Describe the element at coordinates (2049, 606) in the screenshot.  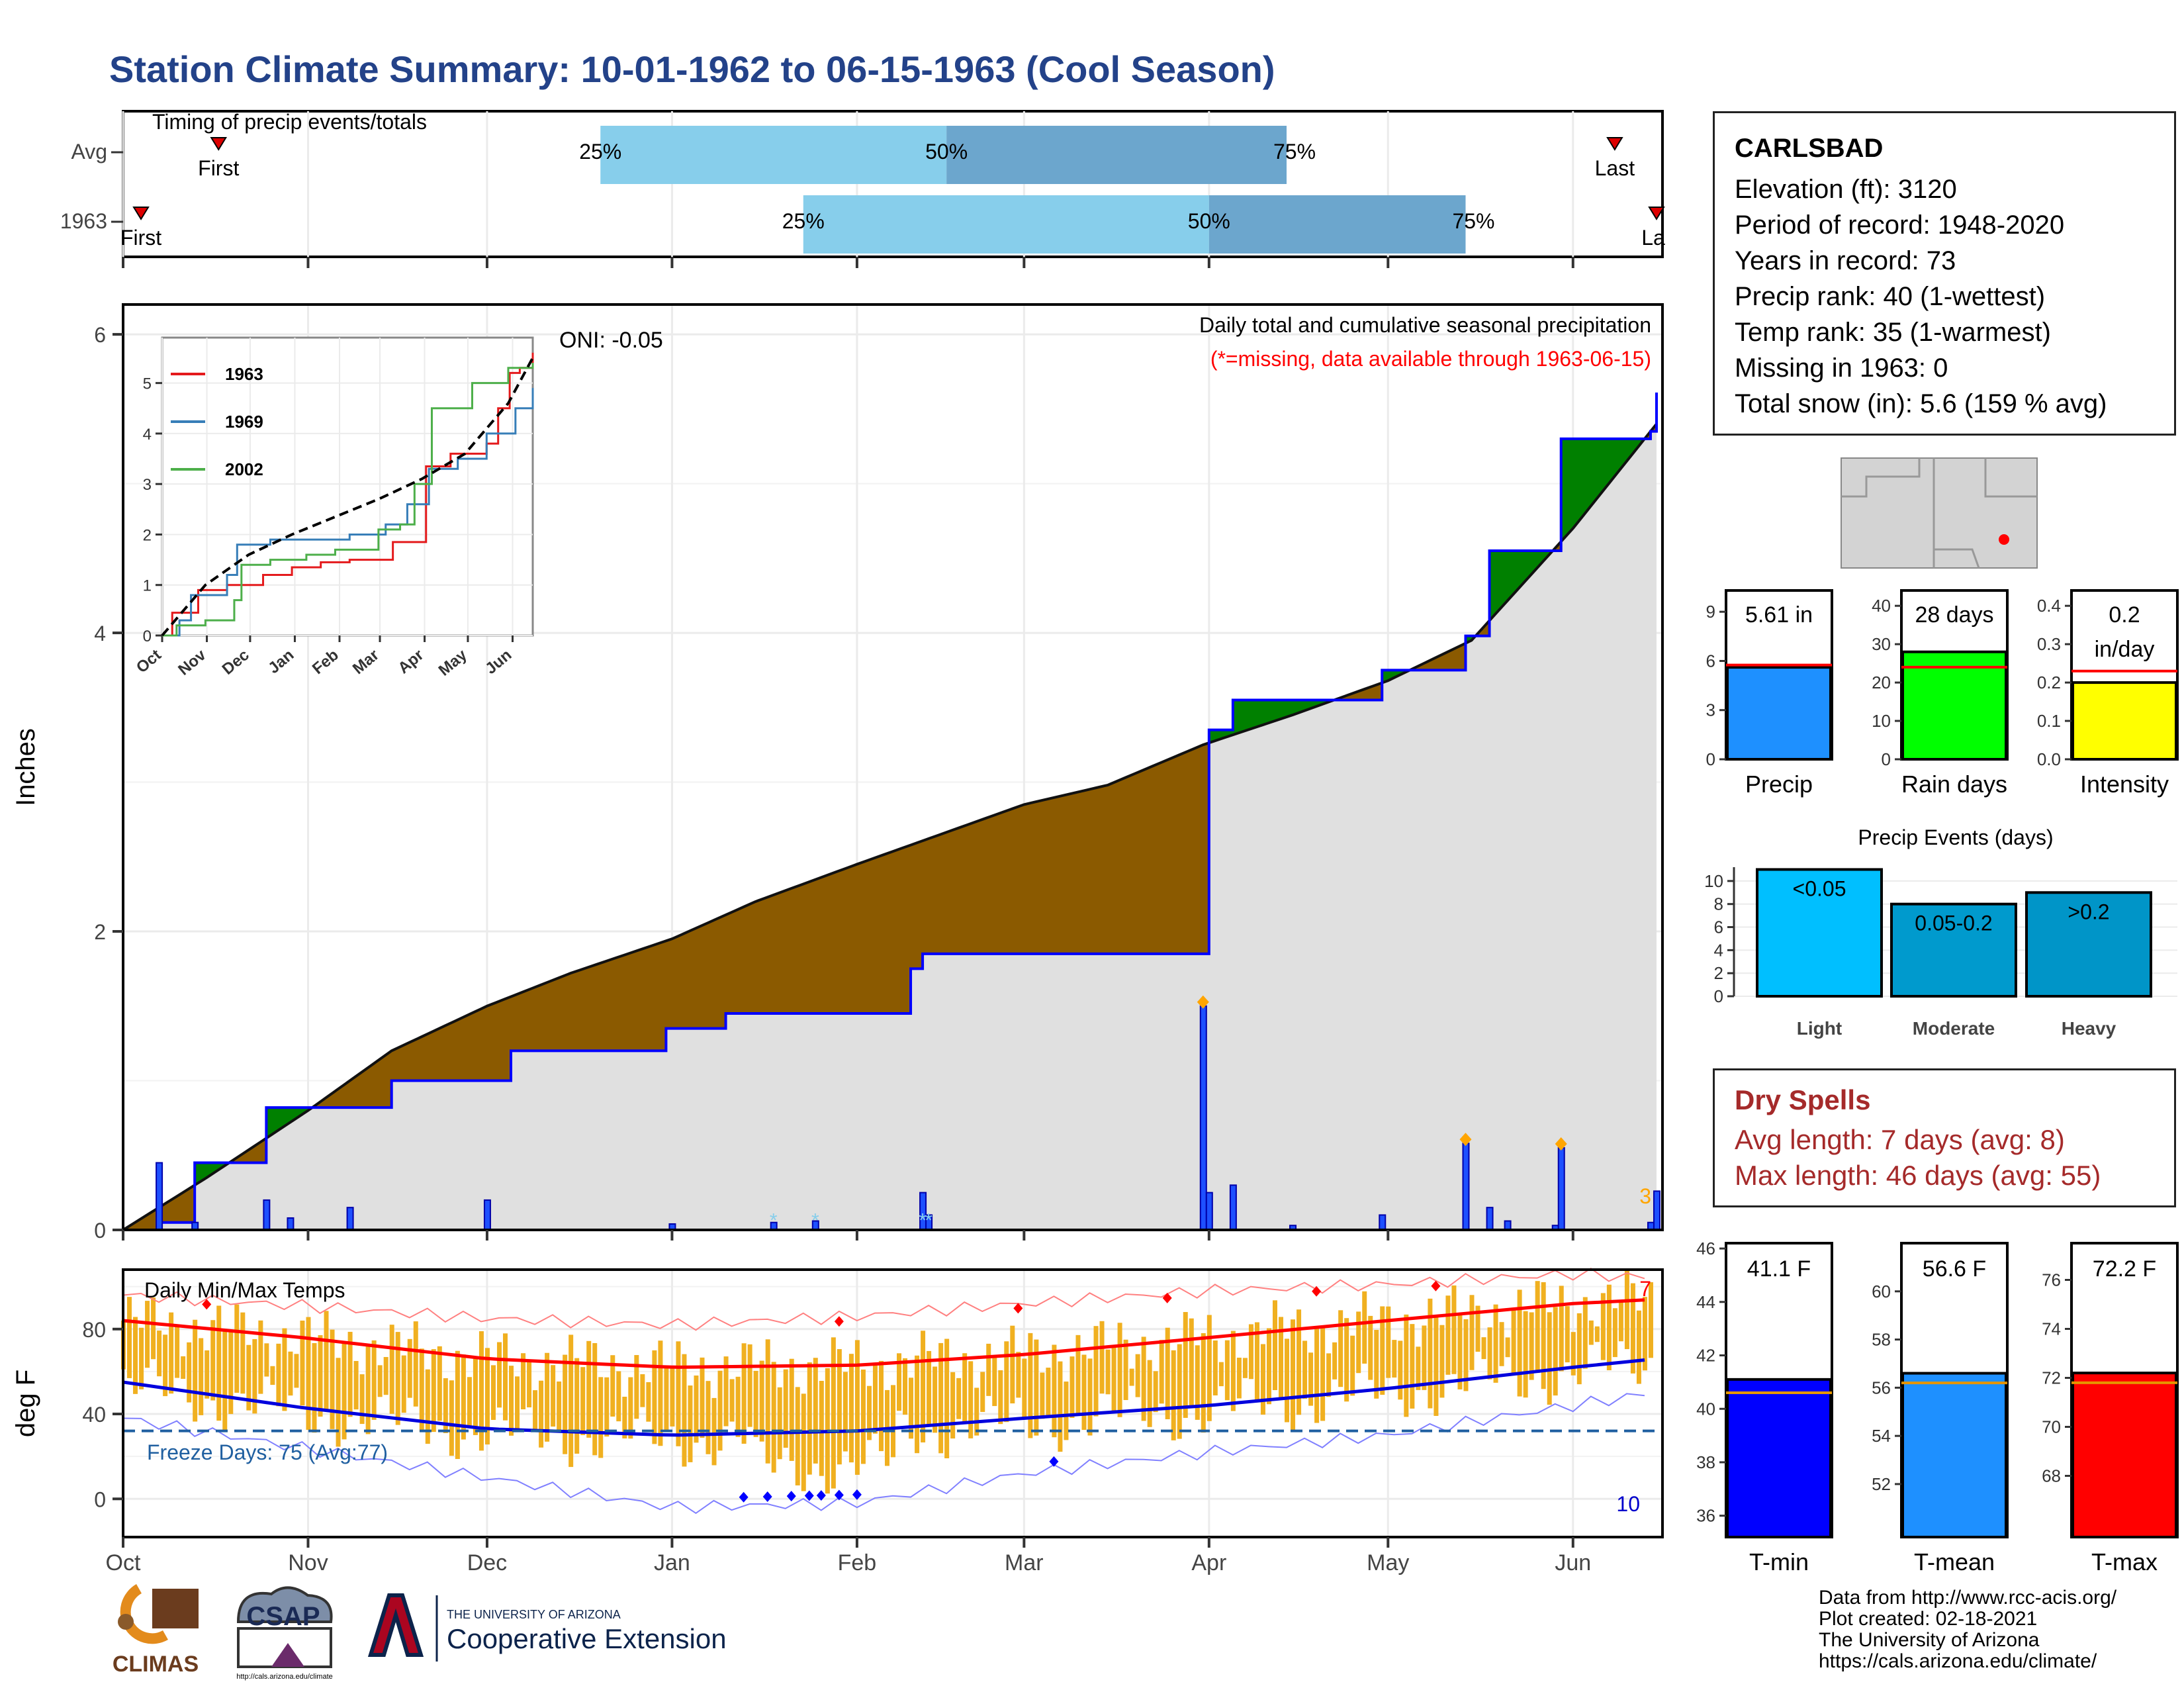
I see `summary-y-tick-label: 0.4` at that location.